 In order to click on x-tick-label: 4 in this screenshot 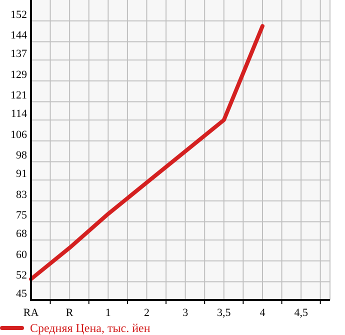, I will do `click(263, 313)`.